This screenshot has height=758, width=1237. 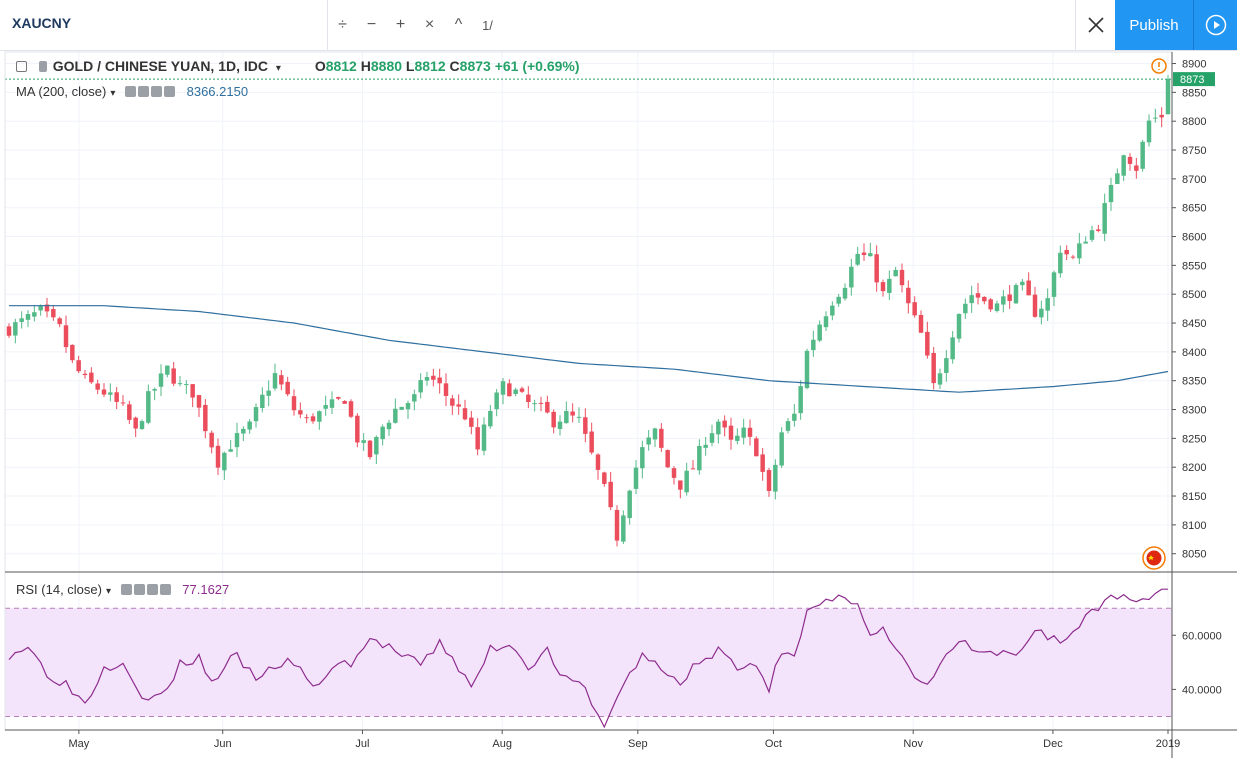 What do you see at coordinates (1095, 25) in the screenshot?
I see `close-button` at bounding box center [1095, 25].